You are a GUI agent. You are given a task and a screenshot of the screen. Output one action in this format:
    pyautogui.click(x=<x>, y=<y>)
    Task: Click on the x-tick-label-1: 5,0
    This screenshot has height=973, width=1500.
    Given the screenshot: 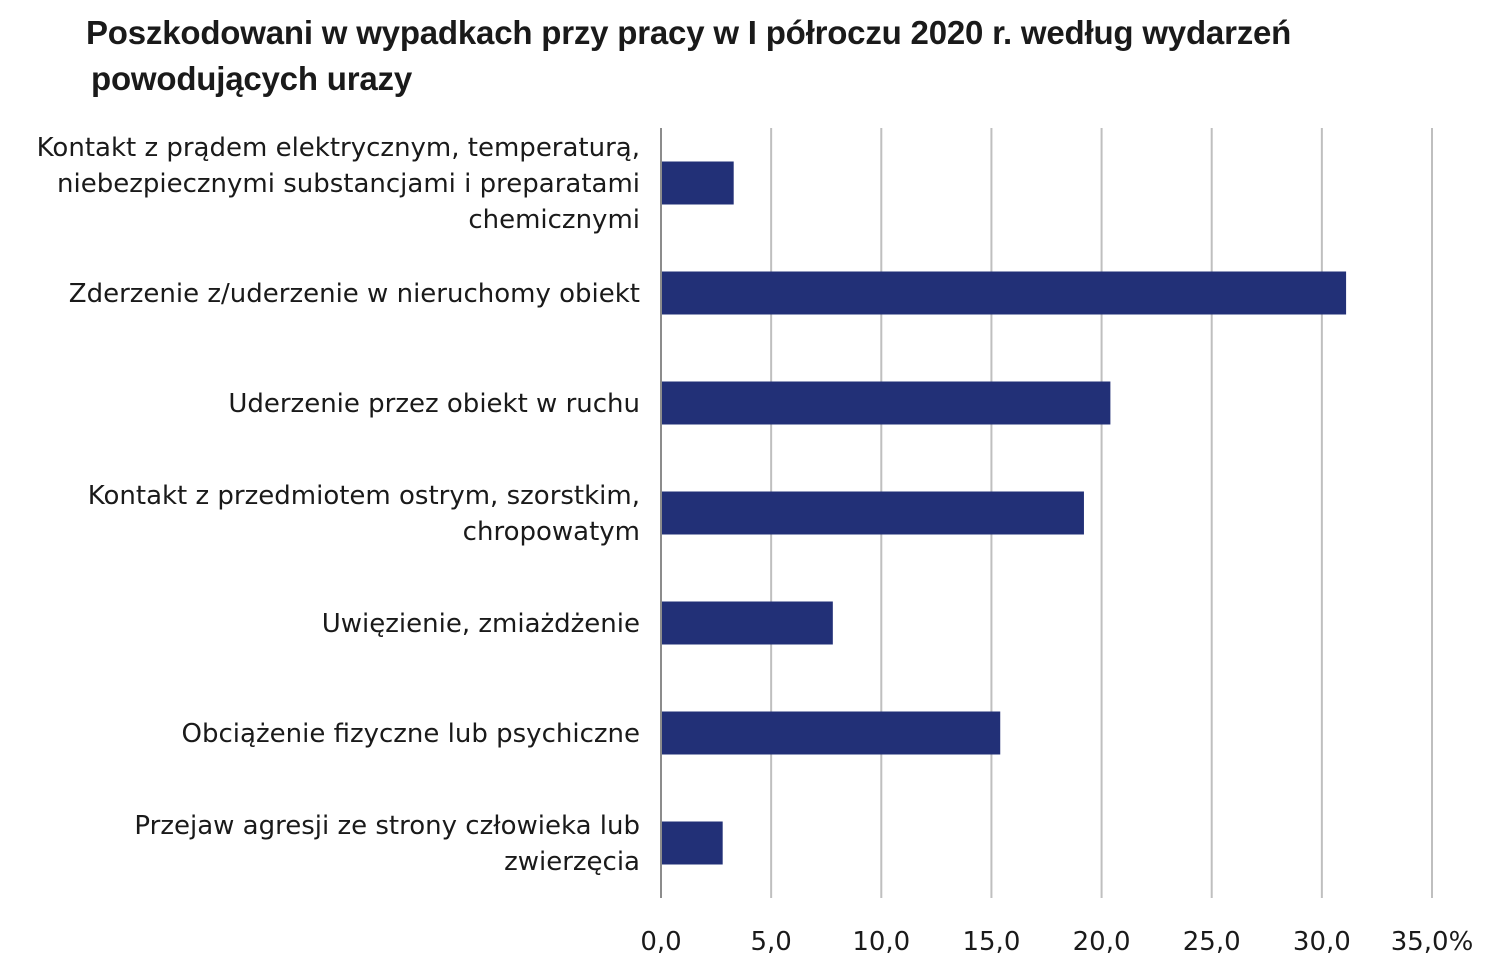 What is the action you would take?
    pyautogui.click(x=770, y=942)
    